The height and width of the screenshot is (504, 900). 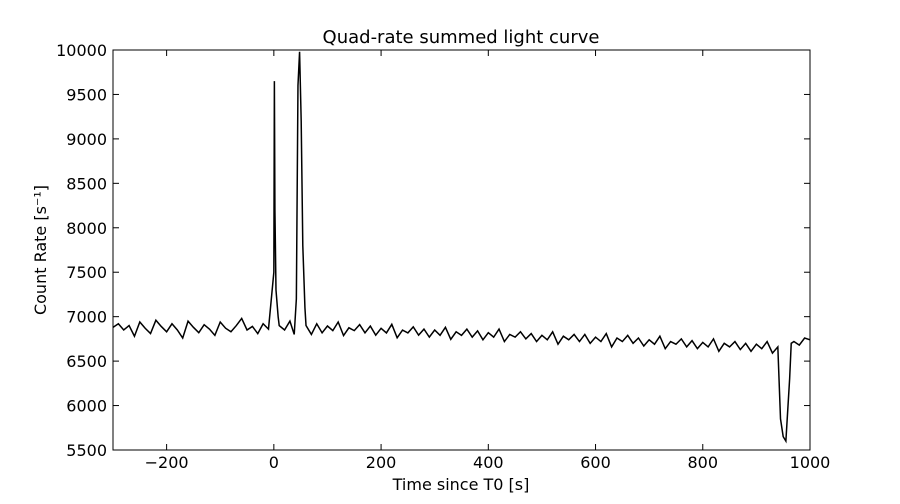 I want to click on y-tick-label: 8000, so click(x=86, y=228).